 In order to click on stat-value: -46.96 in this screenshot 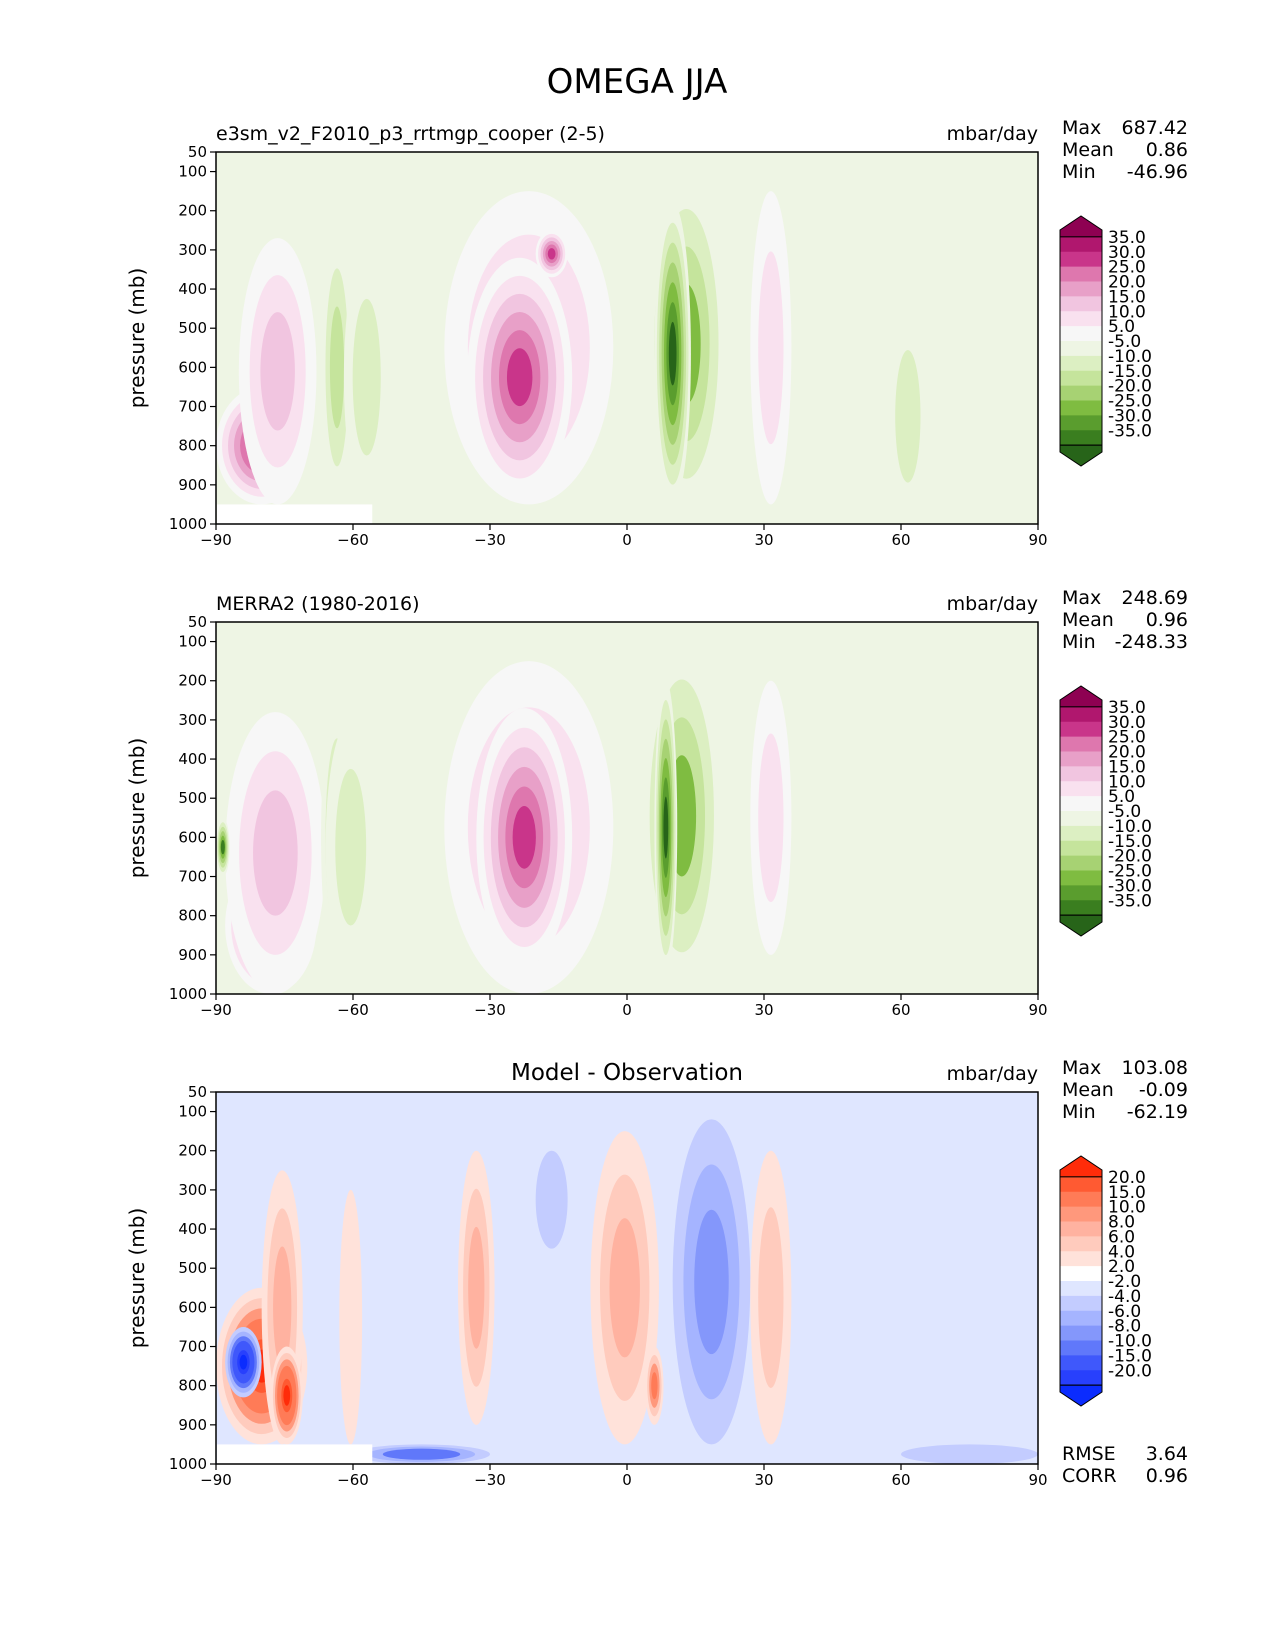, I will do `click(1157, 172)`.